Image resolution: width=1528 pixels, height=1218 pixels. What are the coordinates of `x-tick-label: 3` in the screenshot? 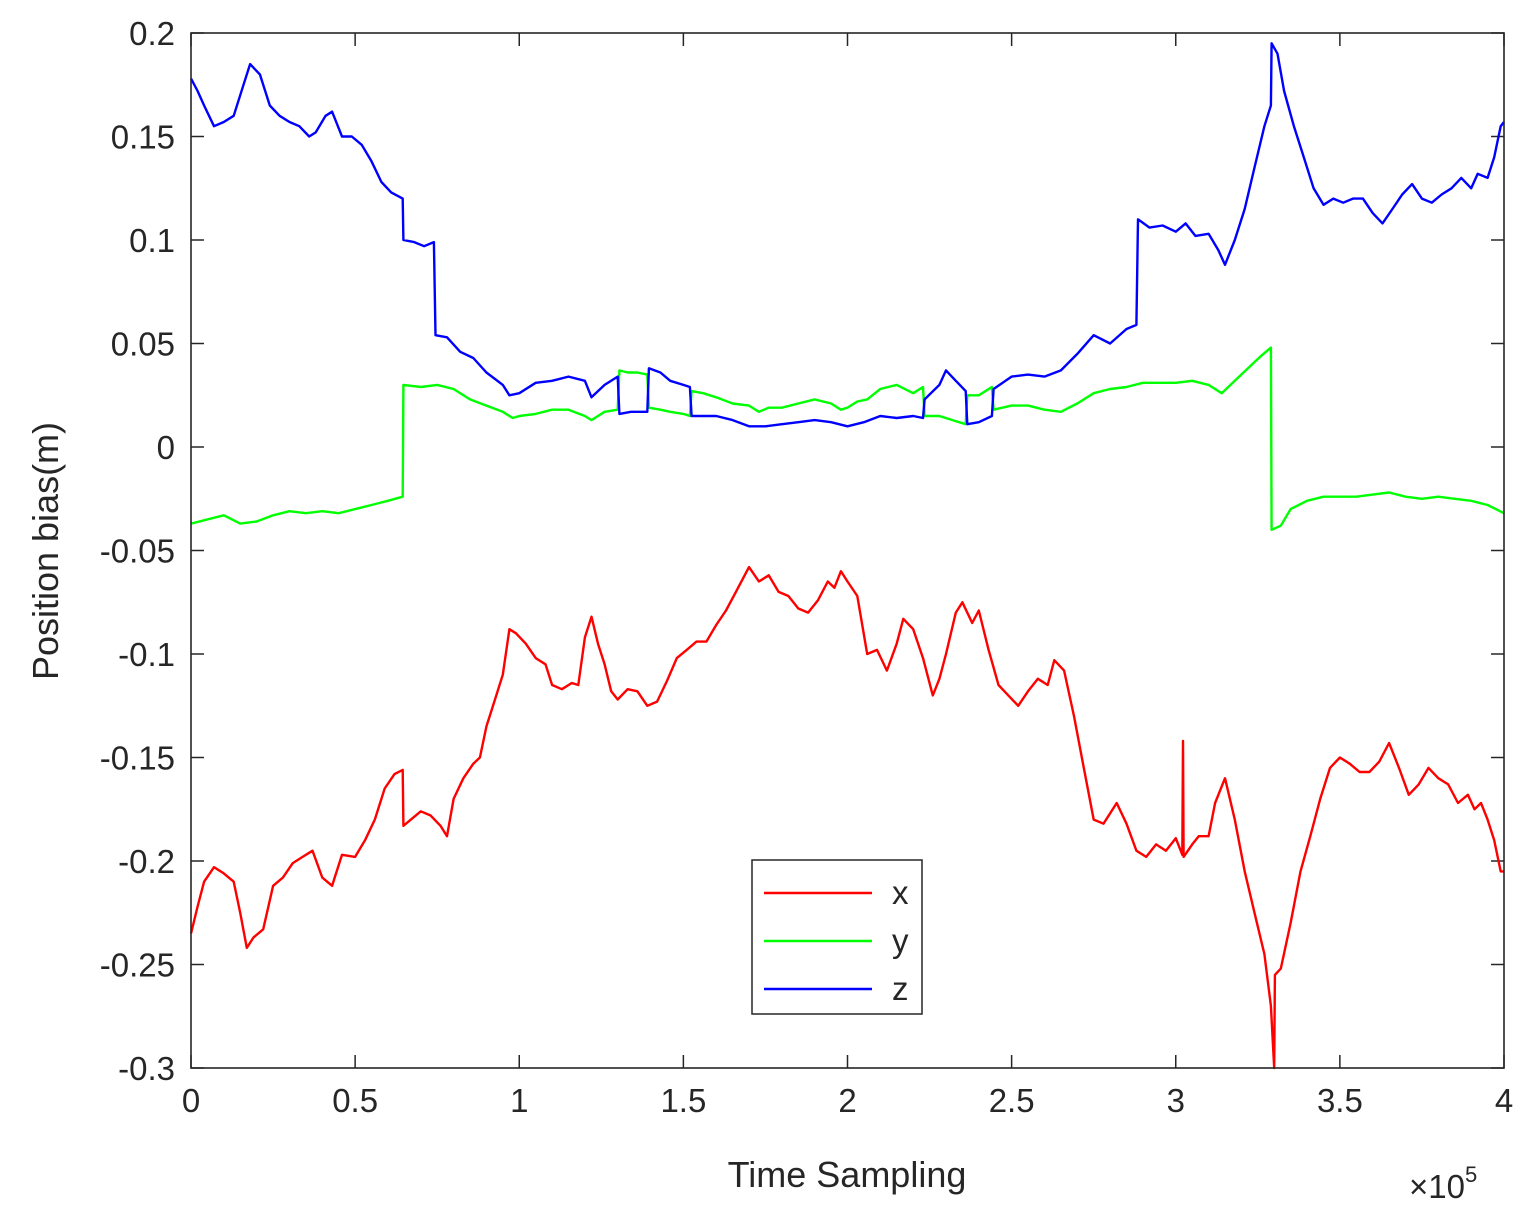 It's located at (1176, 1100).